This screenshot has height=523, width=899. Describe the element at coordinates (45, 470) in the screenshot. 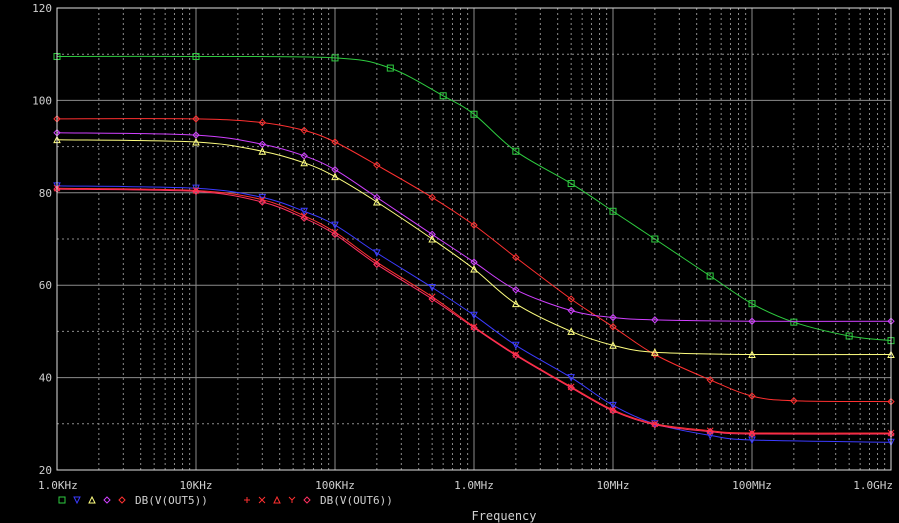

I see `y-tick-label: 20` at that location.